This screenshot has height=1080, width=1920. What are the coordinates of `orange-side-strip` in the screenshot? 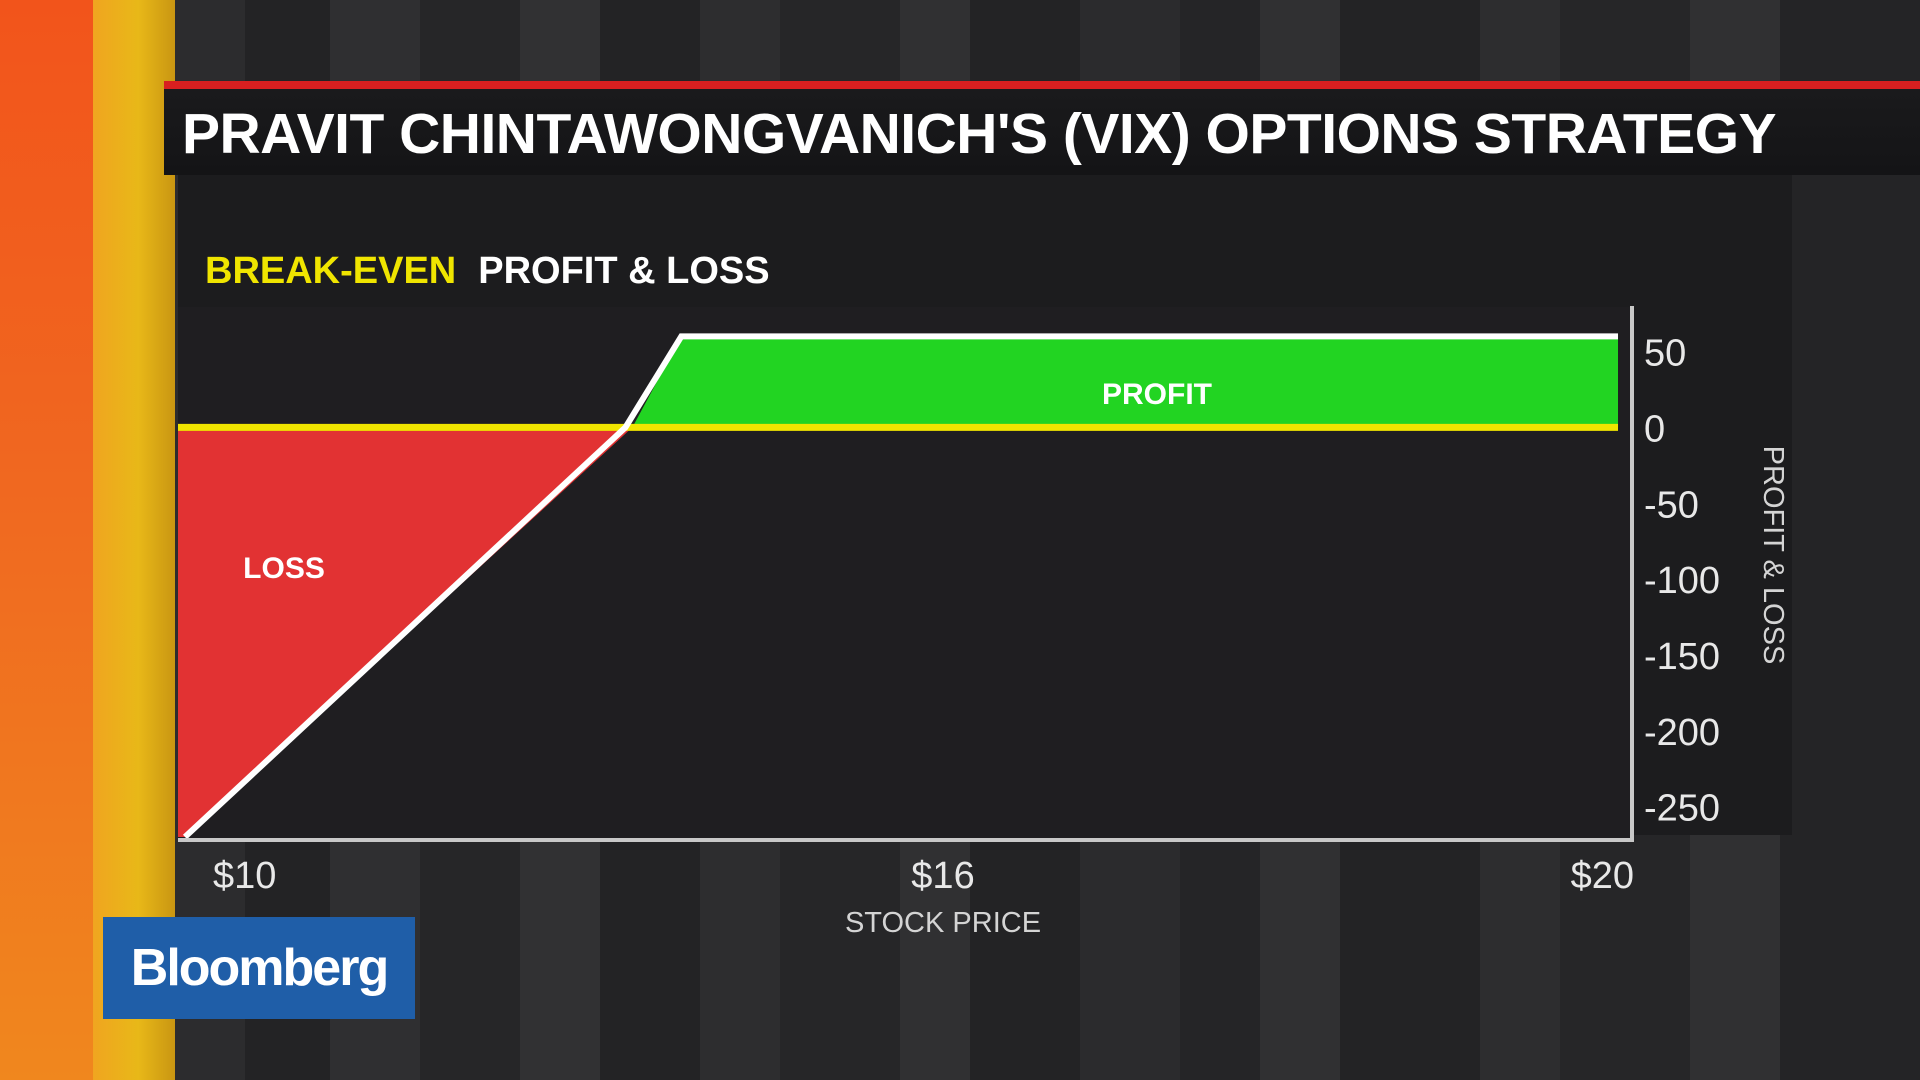 It's located at (46, 540).